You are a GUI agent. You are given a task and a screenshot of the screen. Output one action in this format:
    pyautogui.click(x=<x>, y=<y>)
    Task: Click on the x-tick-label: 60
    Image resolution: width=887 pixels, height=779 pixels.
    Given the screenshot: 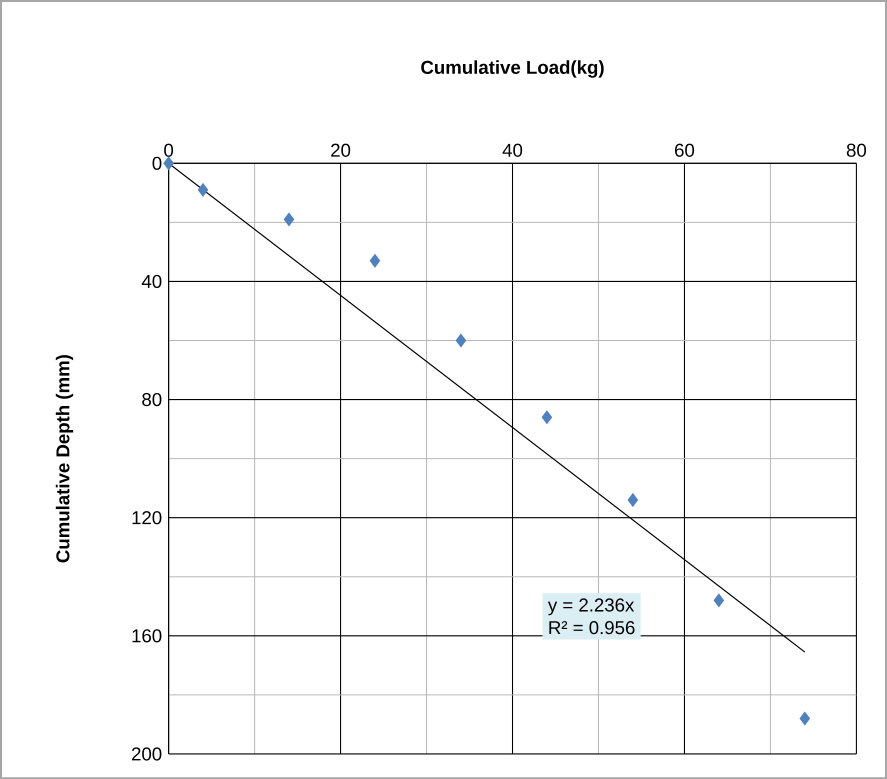 What is the action you would take?
    pyautogui.click(x=684, y=150)
    